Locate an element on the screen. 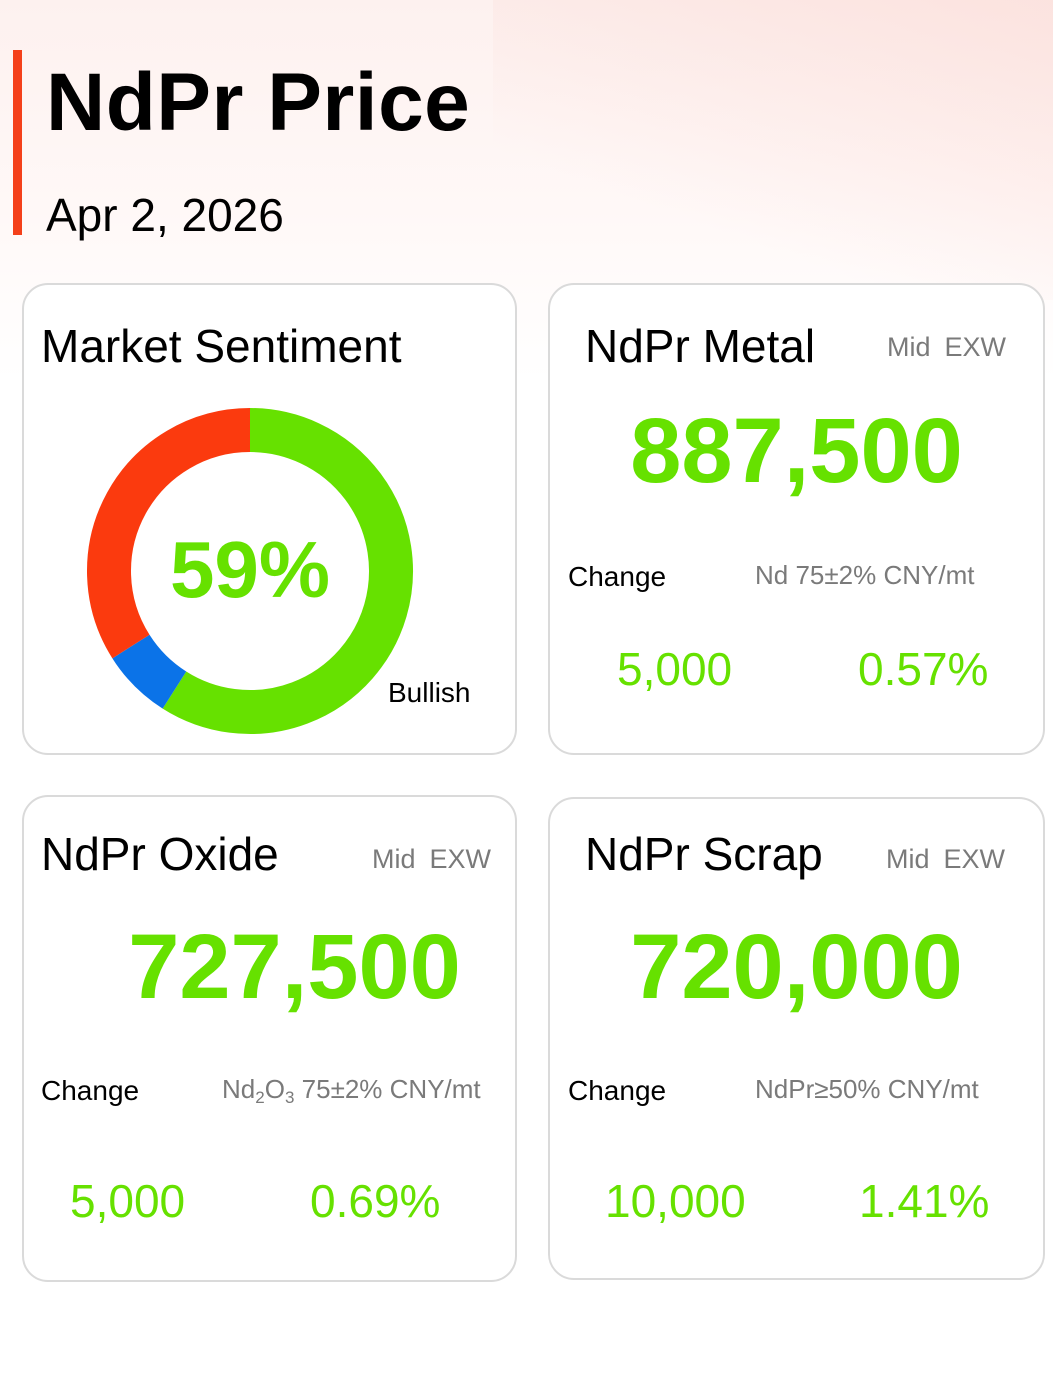 This screenshot has width=1053, height=1395. metal-change-abs: 5,000 is located at coordinates (675, 669).